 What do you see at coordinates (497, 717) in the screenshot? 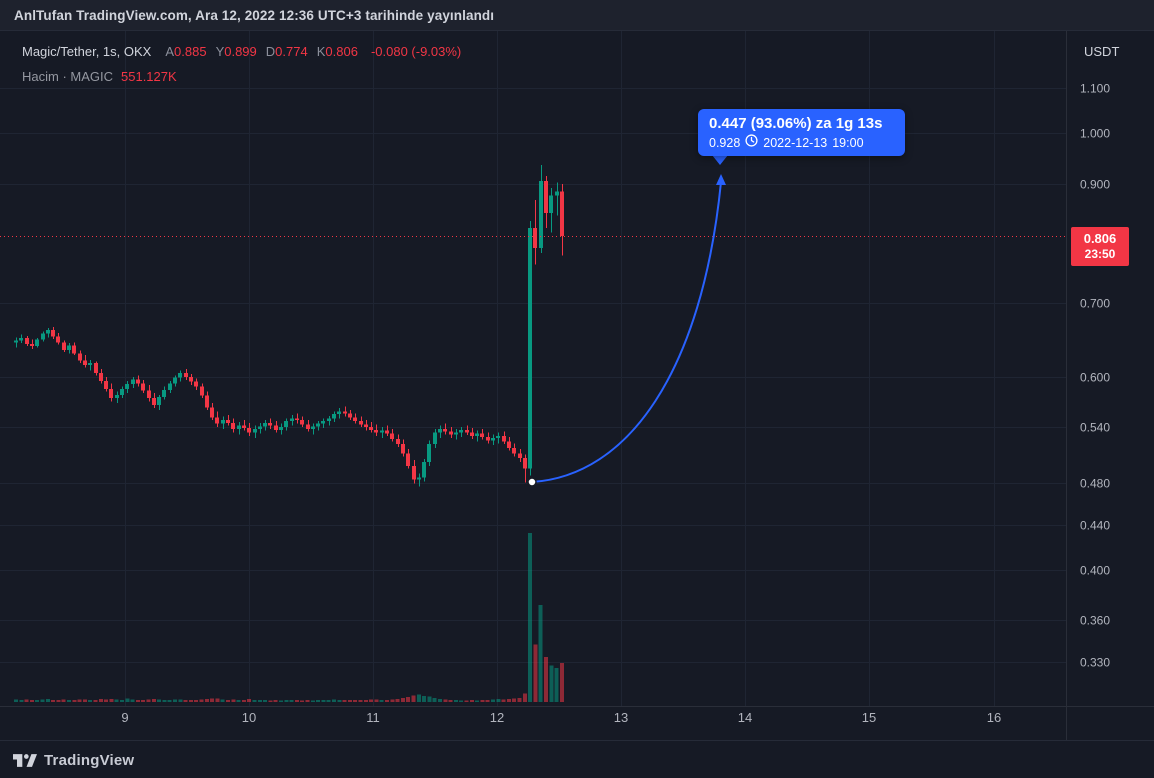
I see `time-tick-label: 12` at bounding box center [497, 717].